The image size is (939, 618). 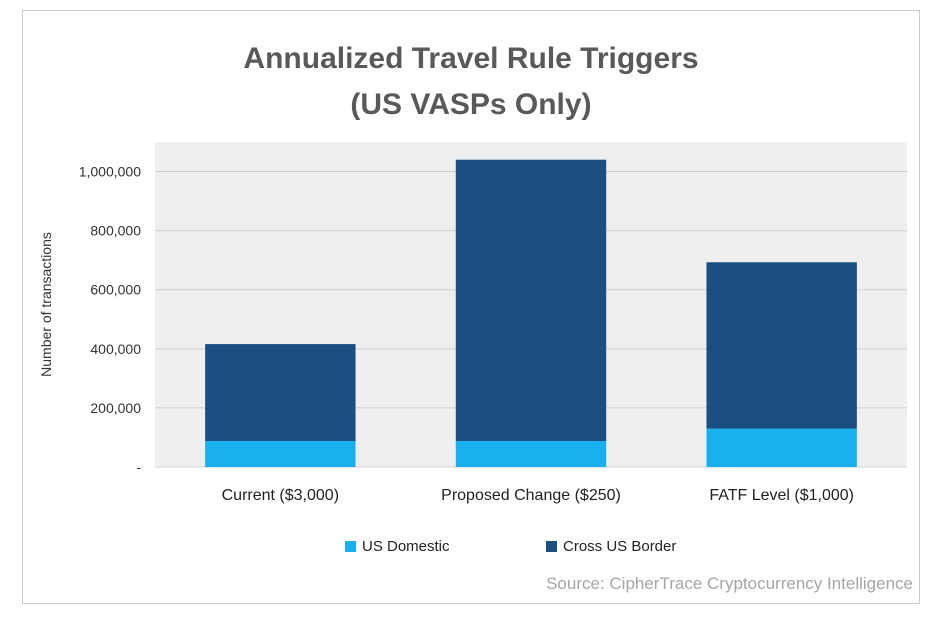 What do you see at coordinates (115, 290) in the screenshot?
I see `y-tick-label: 600,000` at bounding box center [115, 290].